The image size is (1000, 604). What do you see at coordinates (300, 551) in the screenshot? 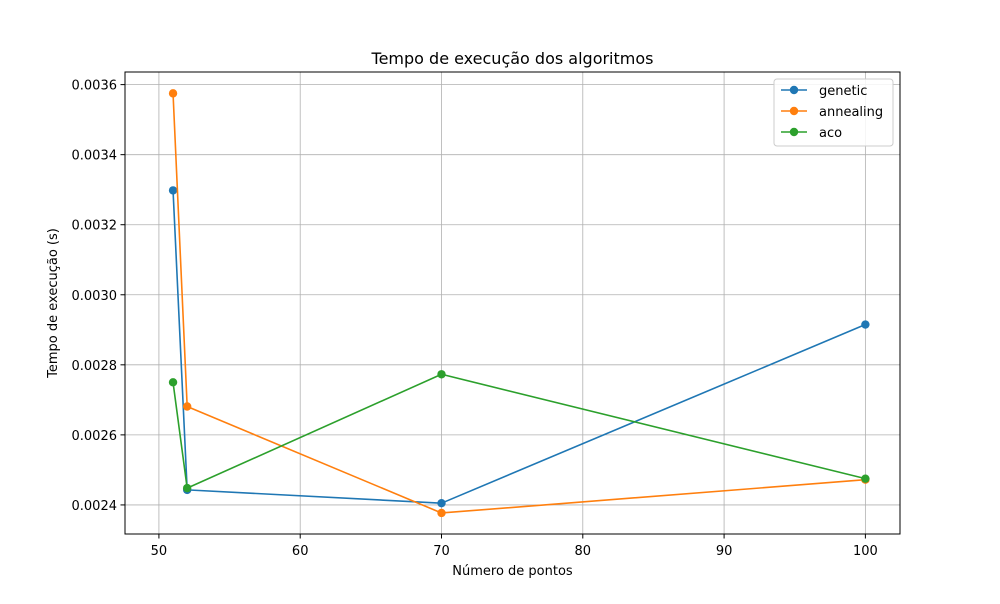
I see `x-tick-label: 60` at bounding box center [300, 551].